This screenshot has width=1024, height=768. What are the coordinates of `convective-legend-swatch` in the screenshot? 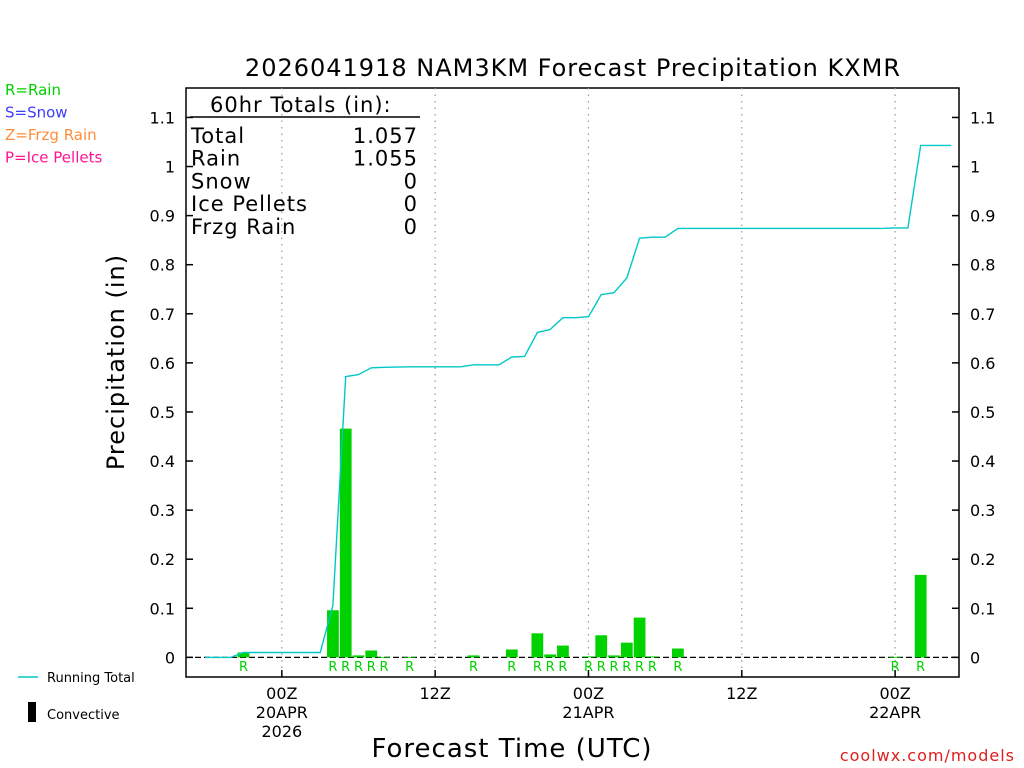 It's located at (32, 712).